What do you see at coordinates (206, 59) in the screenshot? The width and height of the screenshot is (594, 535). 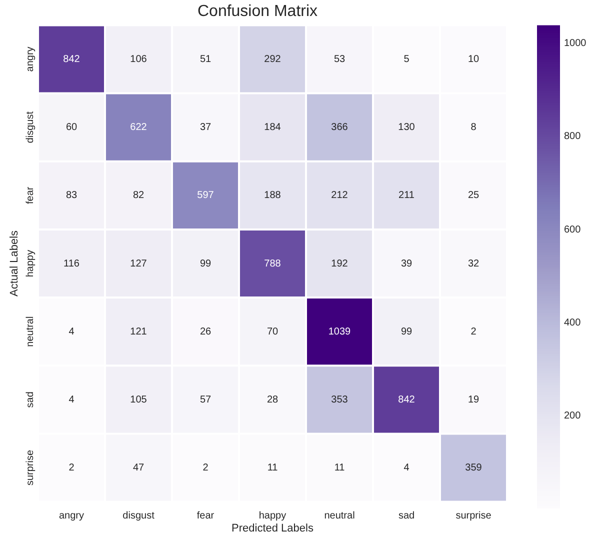 I see `data-label: 51` at bounding box center [206, 59].